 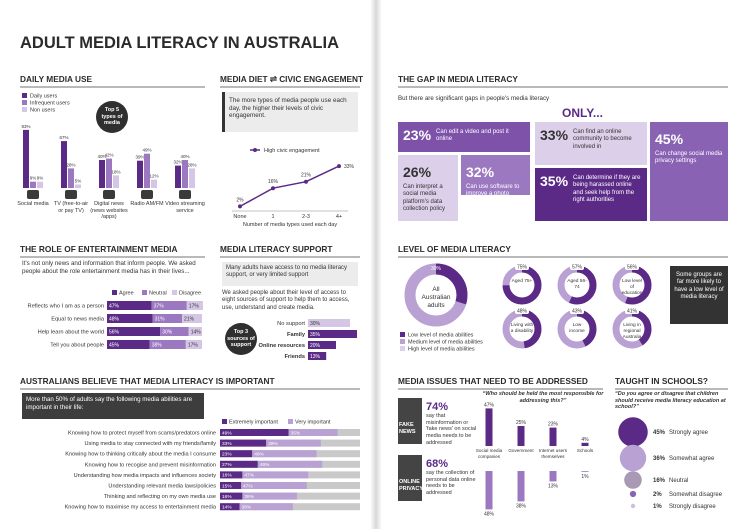 What do you see at coordinates (184, 156) in the screenshot?
I see `value-label: 40%` at bounding box center [184, 156].